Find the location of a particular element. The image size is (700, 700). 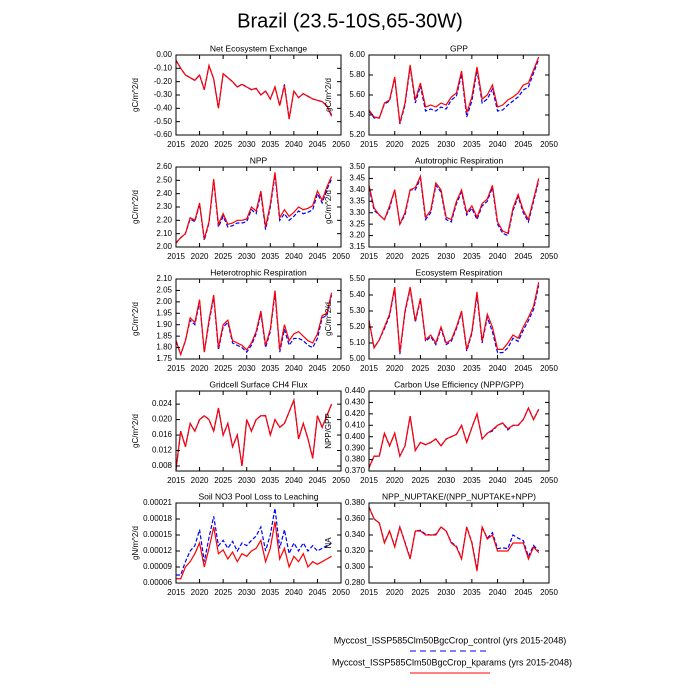

y-tick-label: 5.20 is located at coordinates (357, 326).